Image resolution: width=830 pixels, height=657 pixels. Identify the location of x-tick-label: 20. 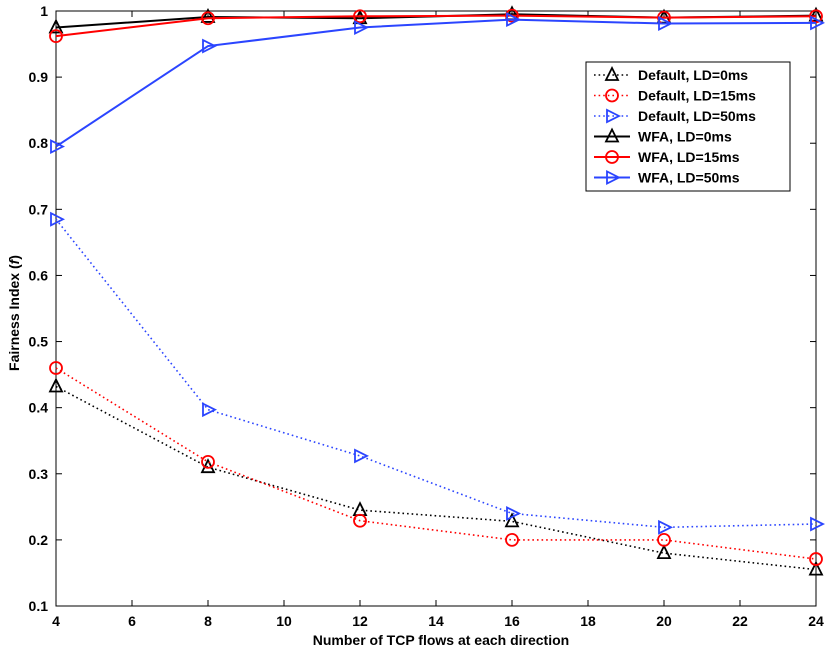
(664, 621).